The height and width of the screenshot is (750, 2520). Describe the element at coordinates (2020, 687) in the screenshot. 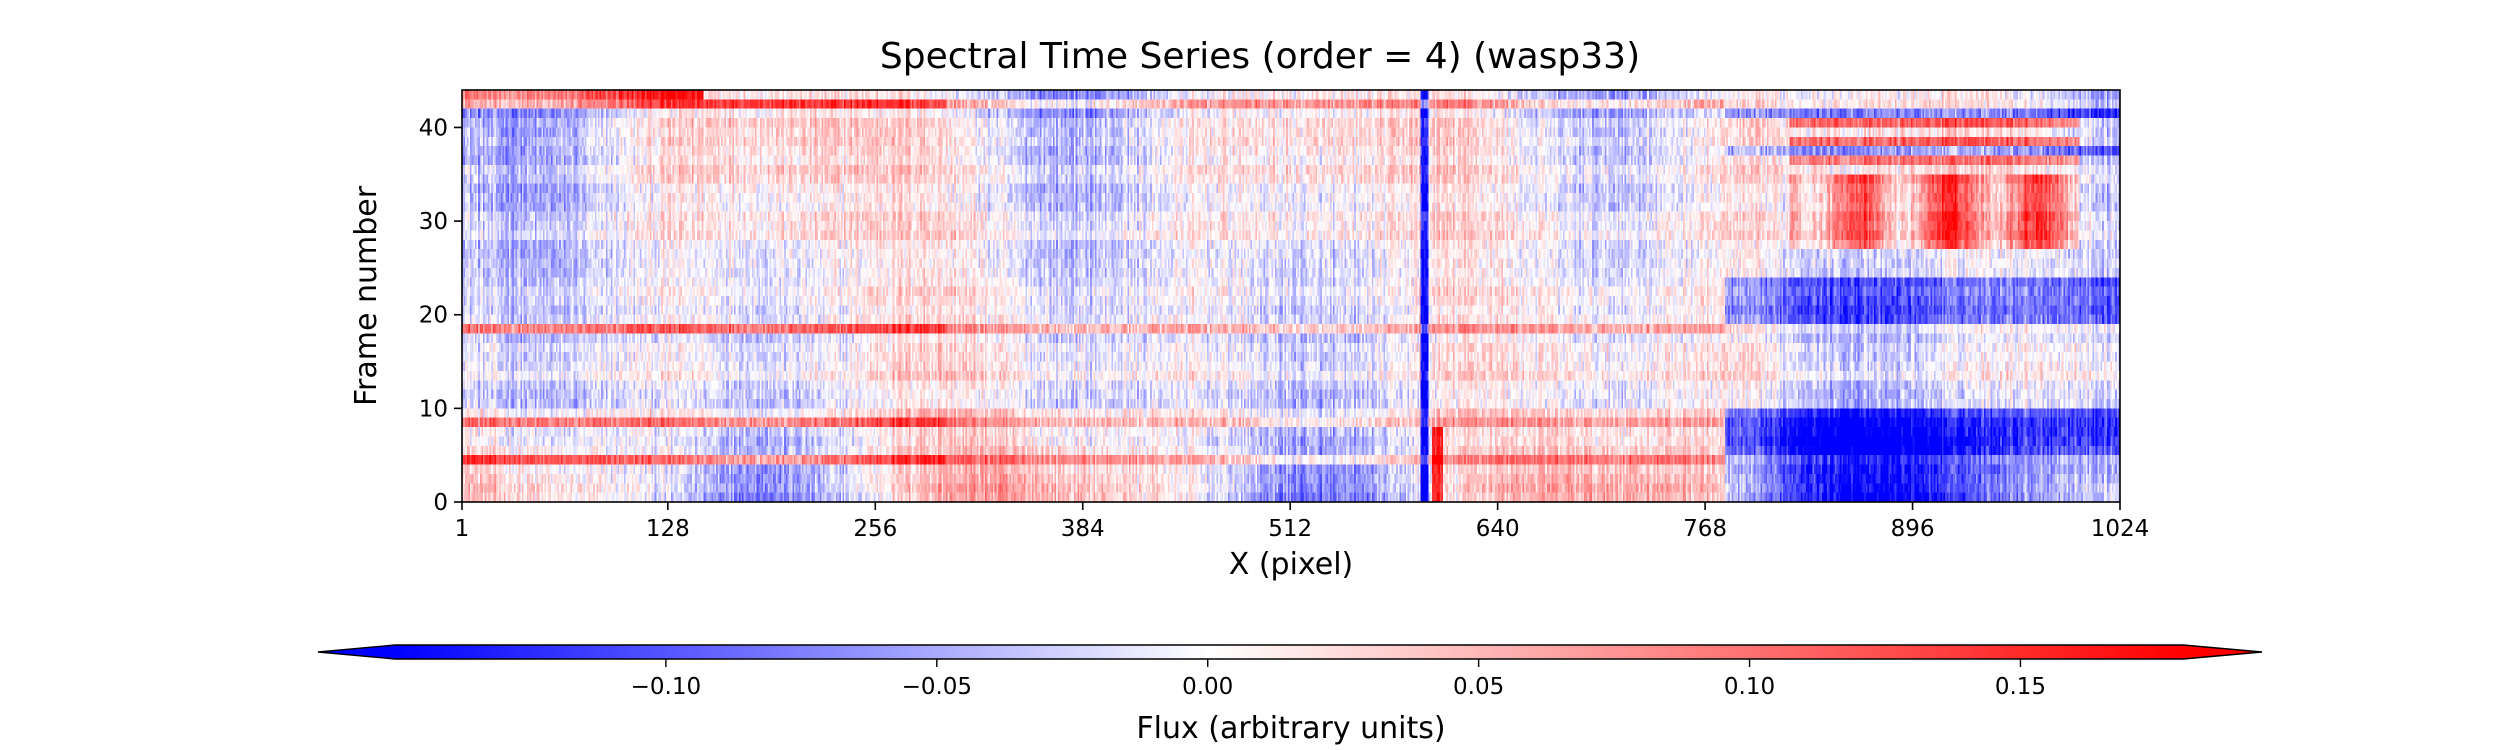

I see `colorbar-tick-label: 0.15` at that location.